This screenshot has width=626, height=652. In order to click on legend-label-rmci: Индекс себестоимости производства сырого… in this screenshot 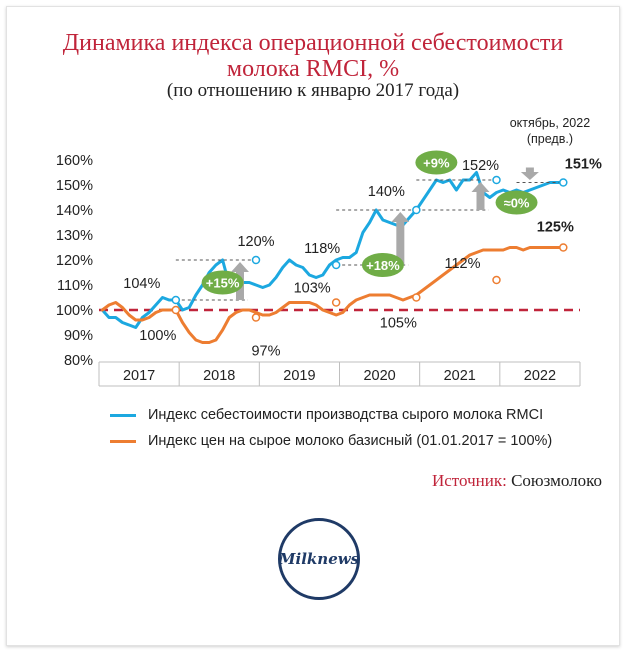, I will do `click(346, 415)`.